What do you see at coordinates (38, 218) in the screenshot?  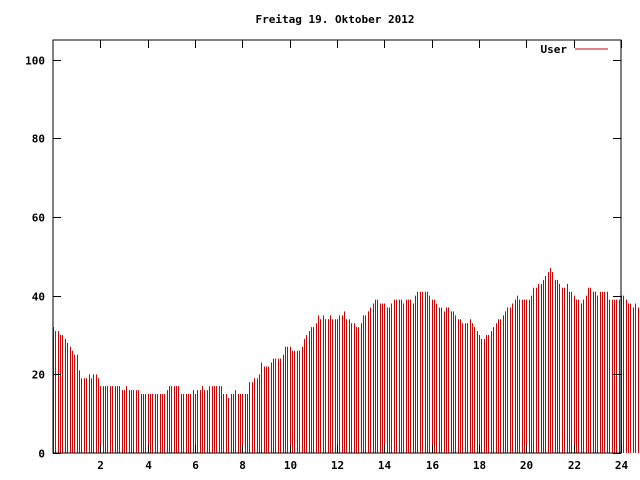 I see `y-tick-label: 60` at bounding box center [38, 218].